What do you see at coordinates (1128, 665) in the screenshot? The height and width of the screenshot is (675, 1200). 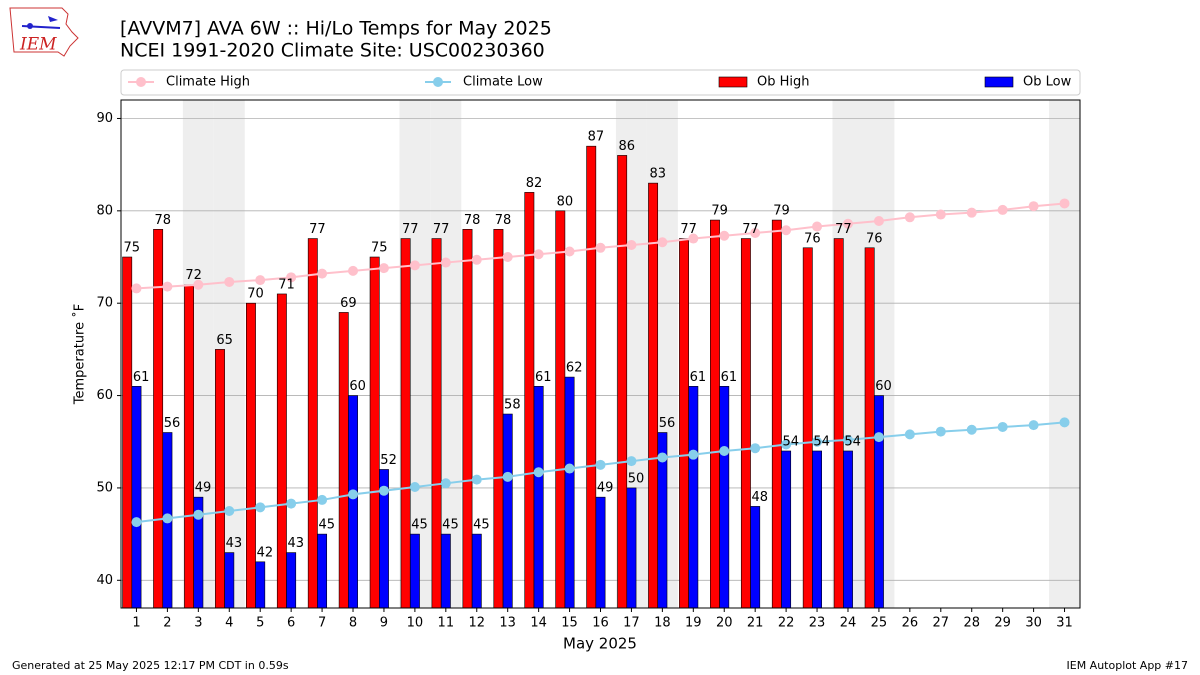 I see `footer-right: IEM Autoplot App #17` at bounding box center [1128, 665].